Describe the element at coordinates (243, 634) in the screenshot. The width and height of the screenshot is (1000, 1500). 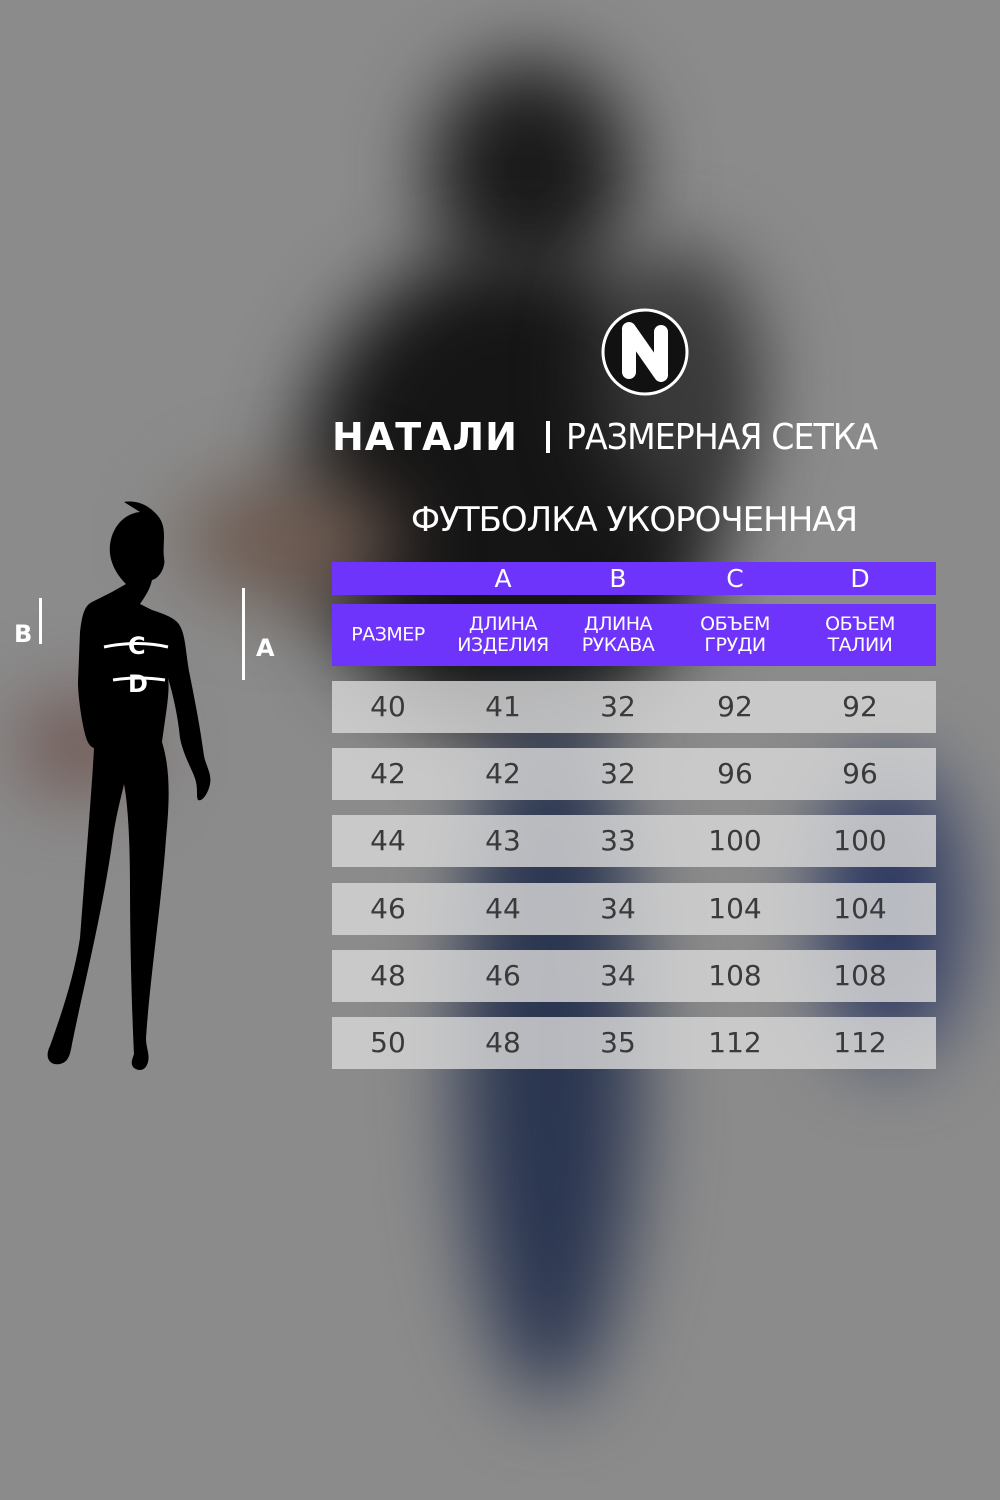
I see `garment-length-line` at that location.